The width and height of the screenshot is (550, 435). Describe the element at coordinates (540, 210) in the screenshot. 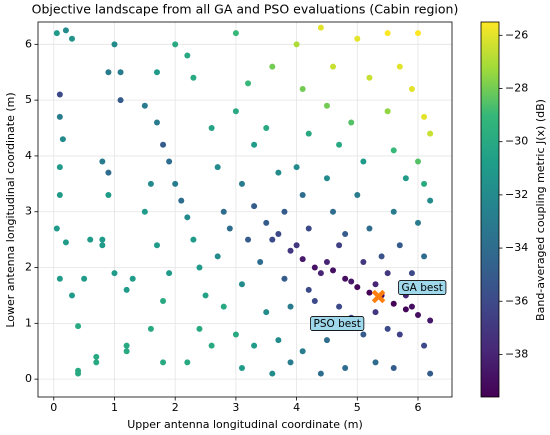

I see `colorbar-label: Band-averaged coupling metric J(x) (dB)` at that location.